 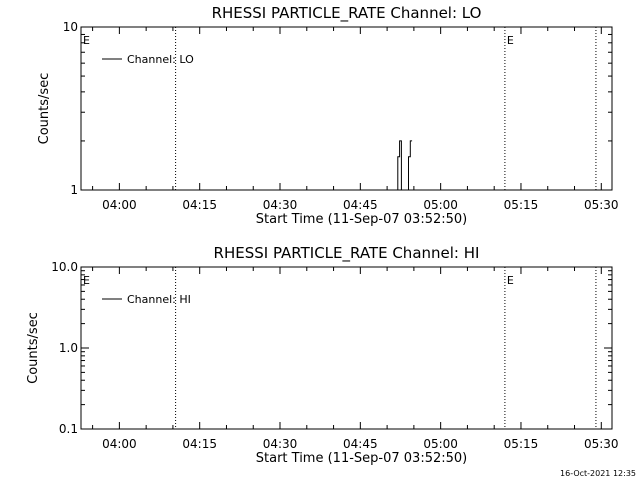 What do you see at coordinates (64, 267) in the screenshot?
I see `chart-1-ytick-label: 10.0` at bounding box center [64, 267].